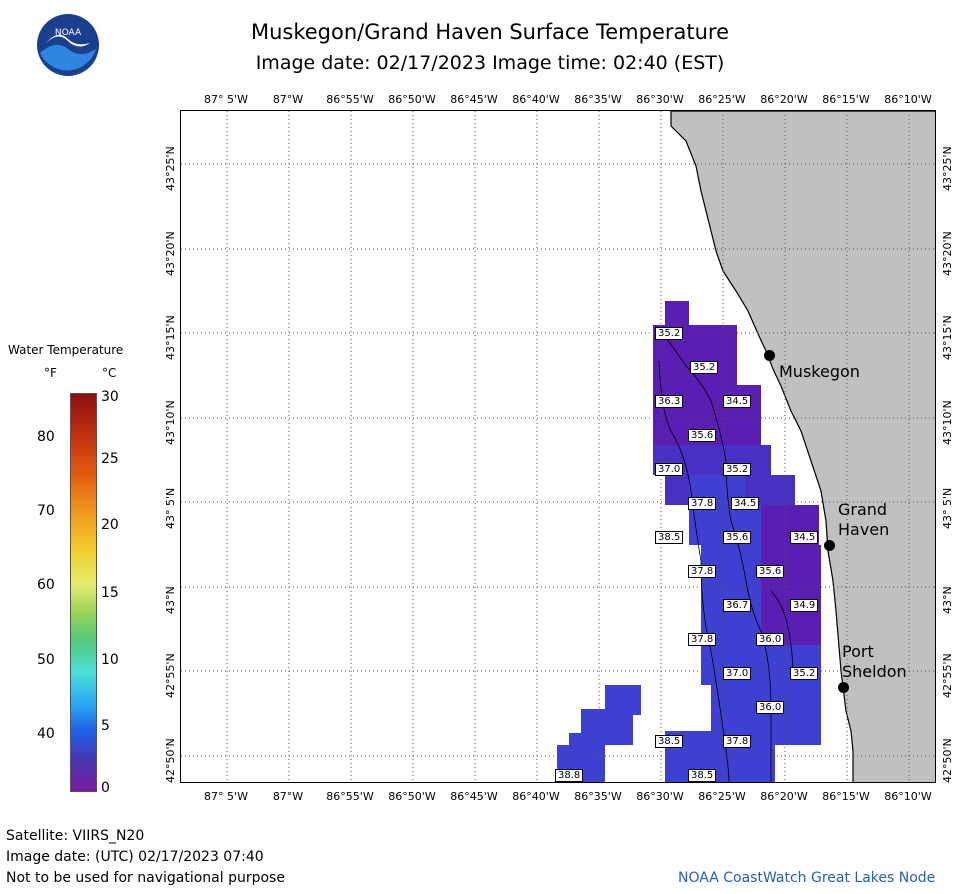  Describe the element at coordinates (536, 796) in the screenshot. I see `longitude-tick-bottom: 86°40'W` at that location.